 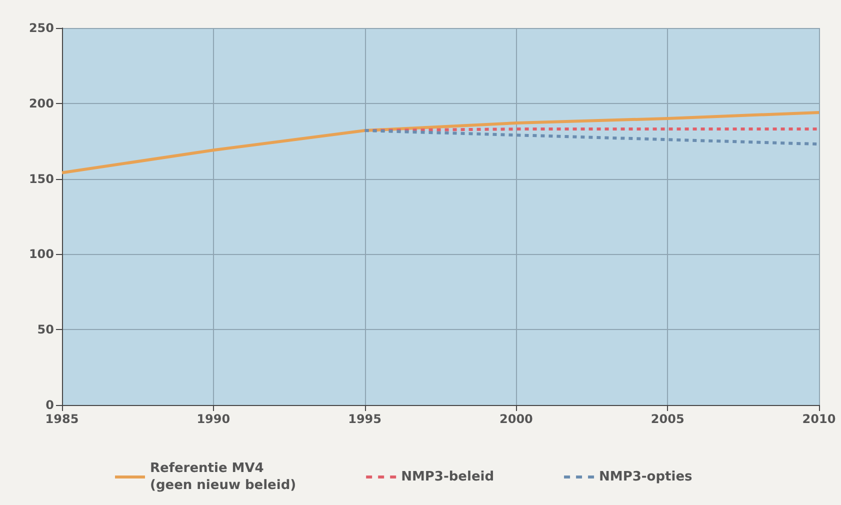 What do you see at coordinates (41, 179) in the screenshot?
I see `y-tick-label: 150` at bounding box center [41, 179].